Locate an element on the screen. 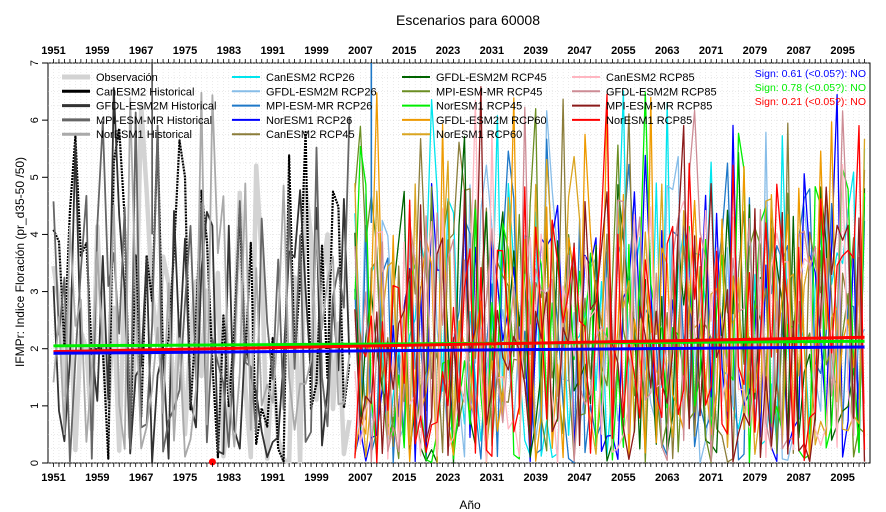  x-tick-label: 2079 is located at coordinates (755, 478).